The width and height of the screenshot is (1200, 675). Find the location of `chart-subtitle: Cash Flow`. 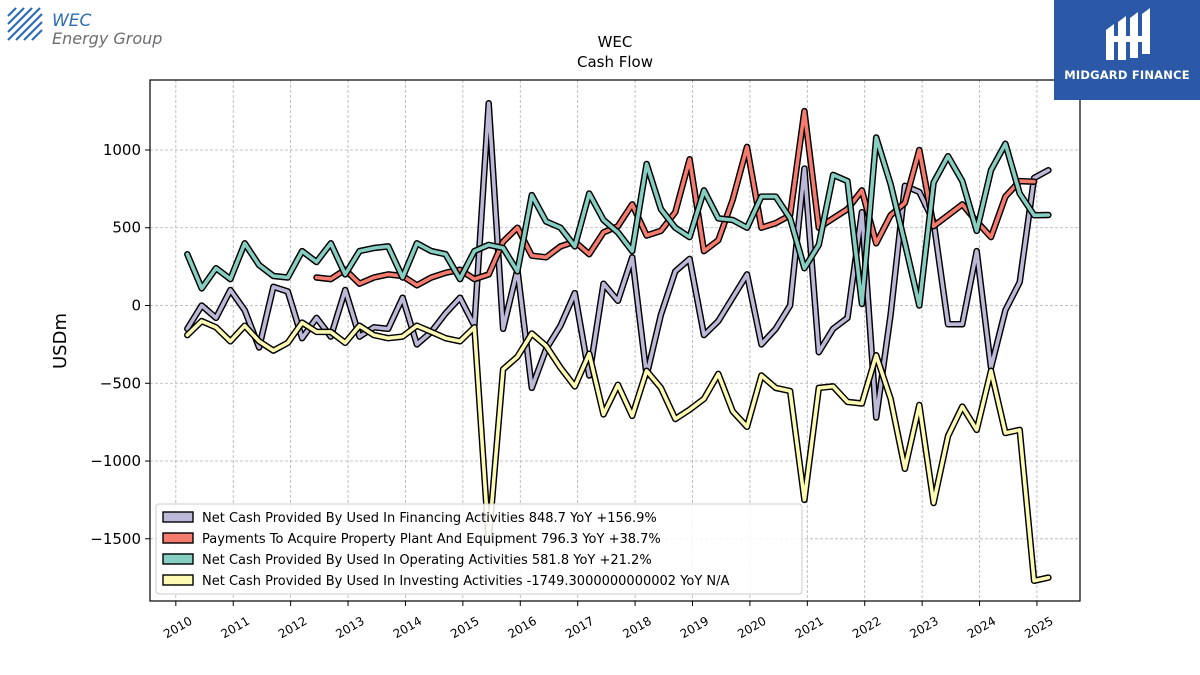

chart-subtitle: Cash Flow is located at coordinates (615, 62).